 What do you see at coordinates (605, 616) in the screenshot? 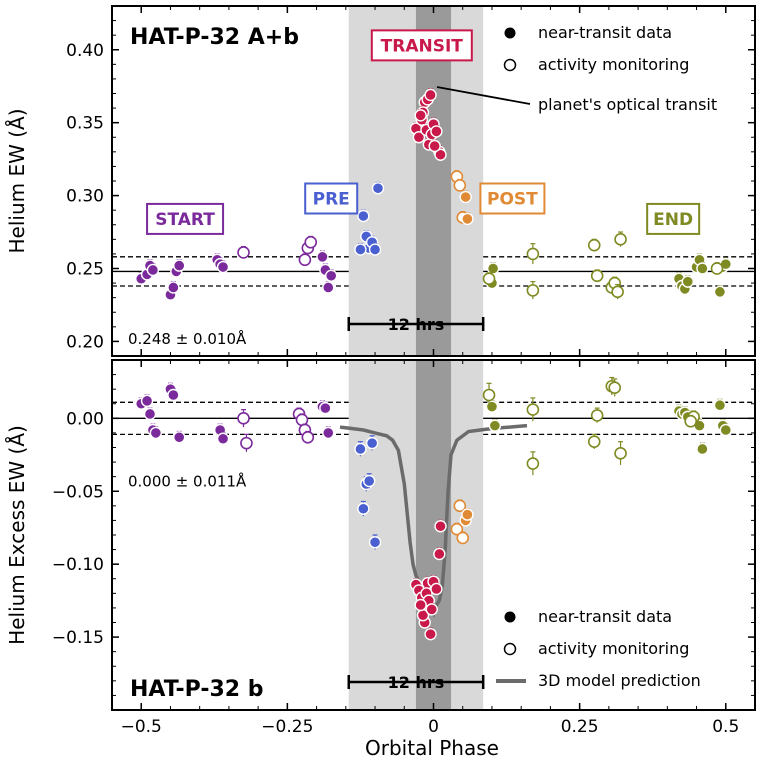
I see `legend-filled-label: near-transit data` at bounding box center [605, 616].